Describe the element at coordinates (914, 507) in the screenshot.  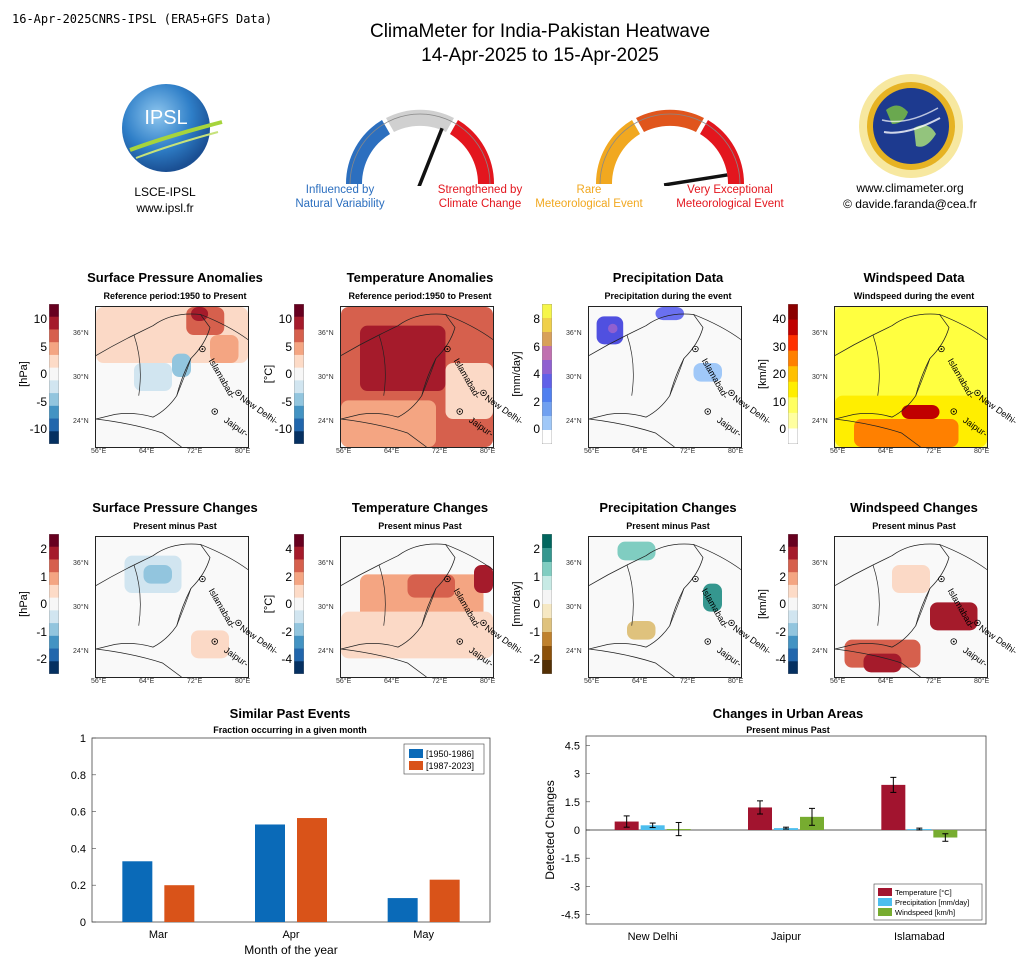
I see `row2-panel-3-title: Windspeed Changes` at that location.